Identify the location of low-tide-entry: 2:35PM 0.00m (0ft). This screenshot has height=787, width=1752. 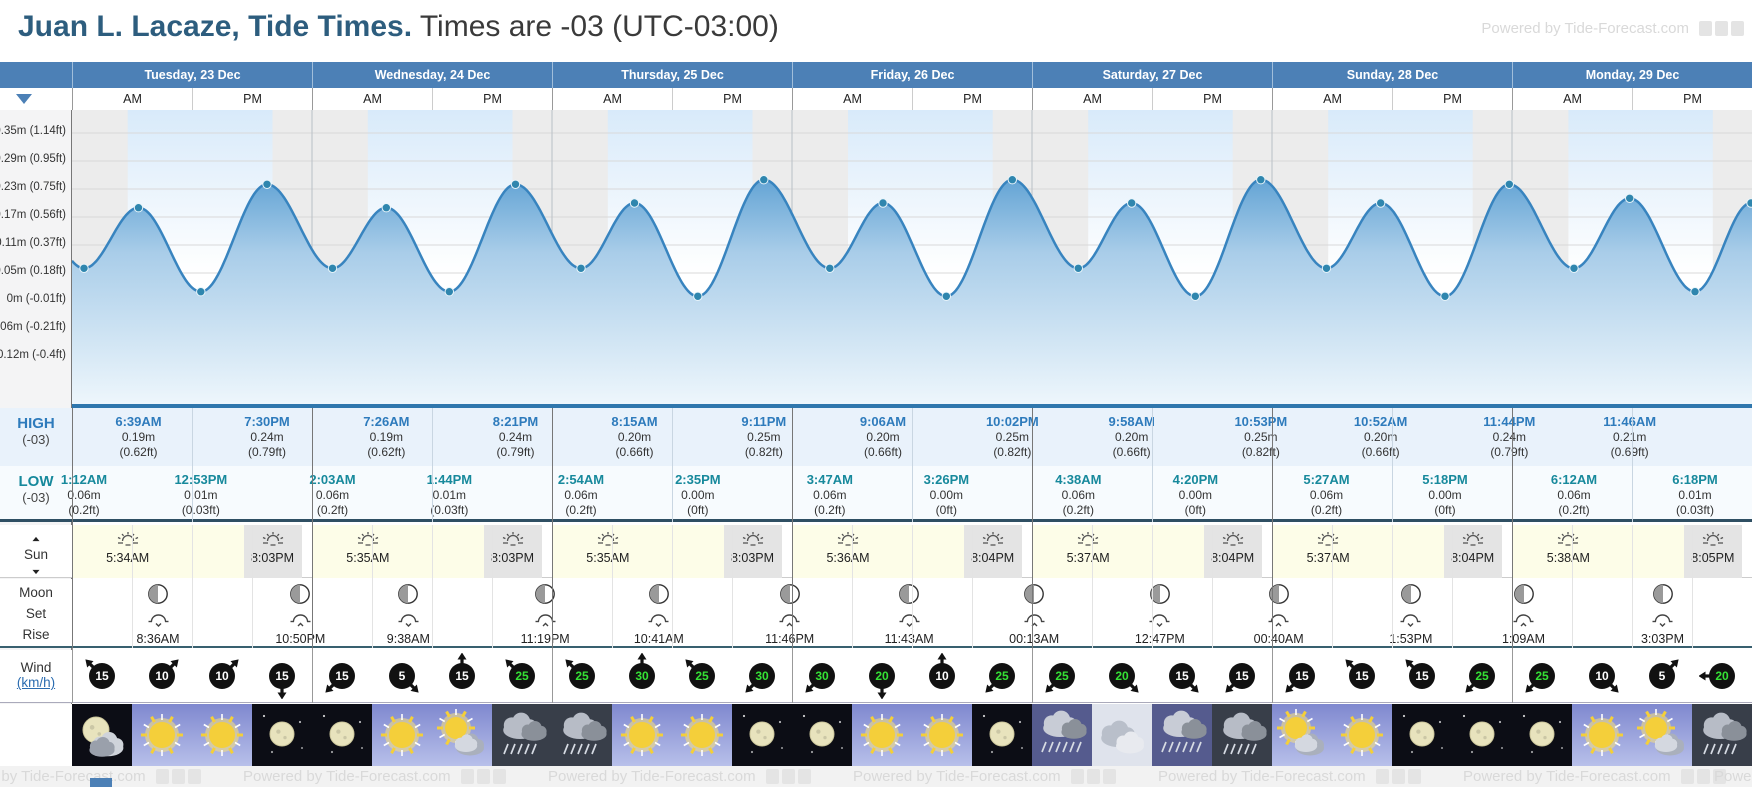
(698, 495).